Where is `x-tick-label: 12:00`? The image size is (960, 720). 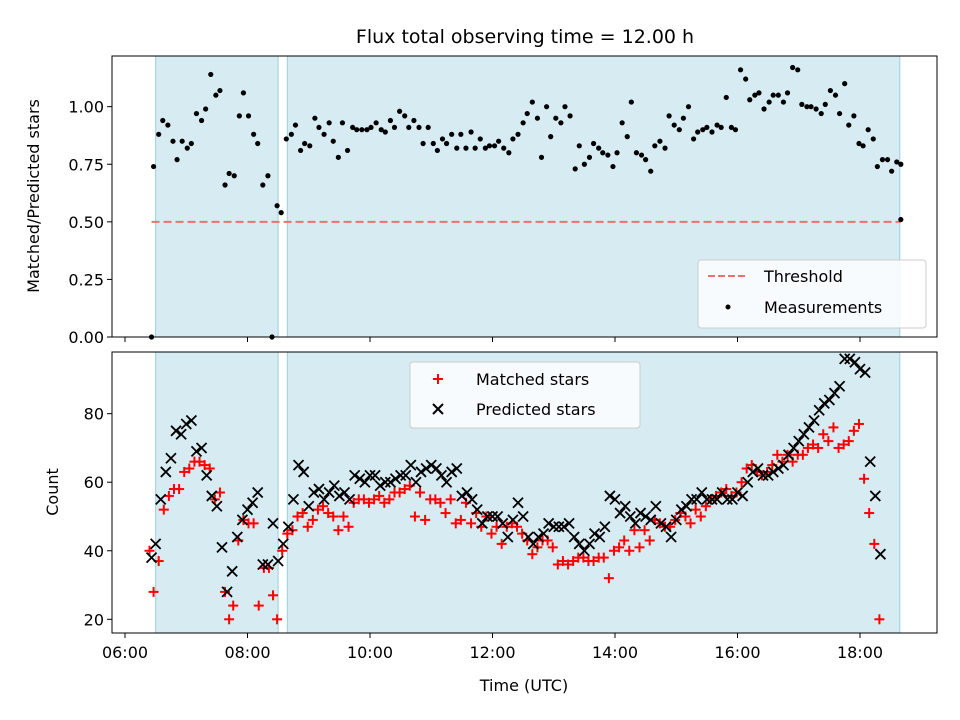 x-tick-label: 12:00 is located at coordinates (492, 652).